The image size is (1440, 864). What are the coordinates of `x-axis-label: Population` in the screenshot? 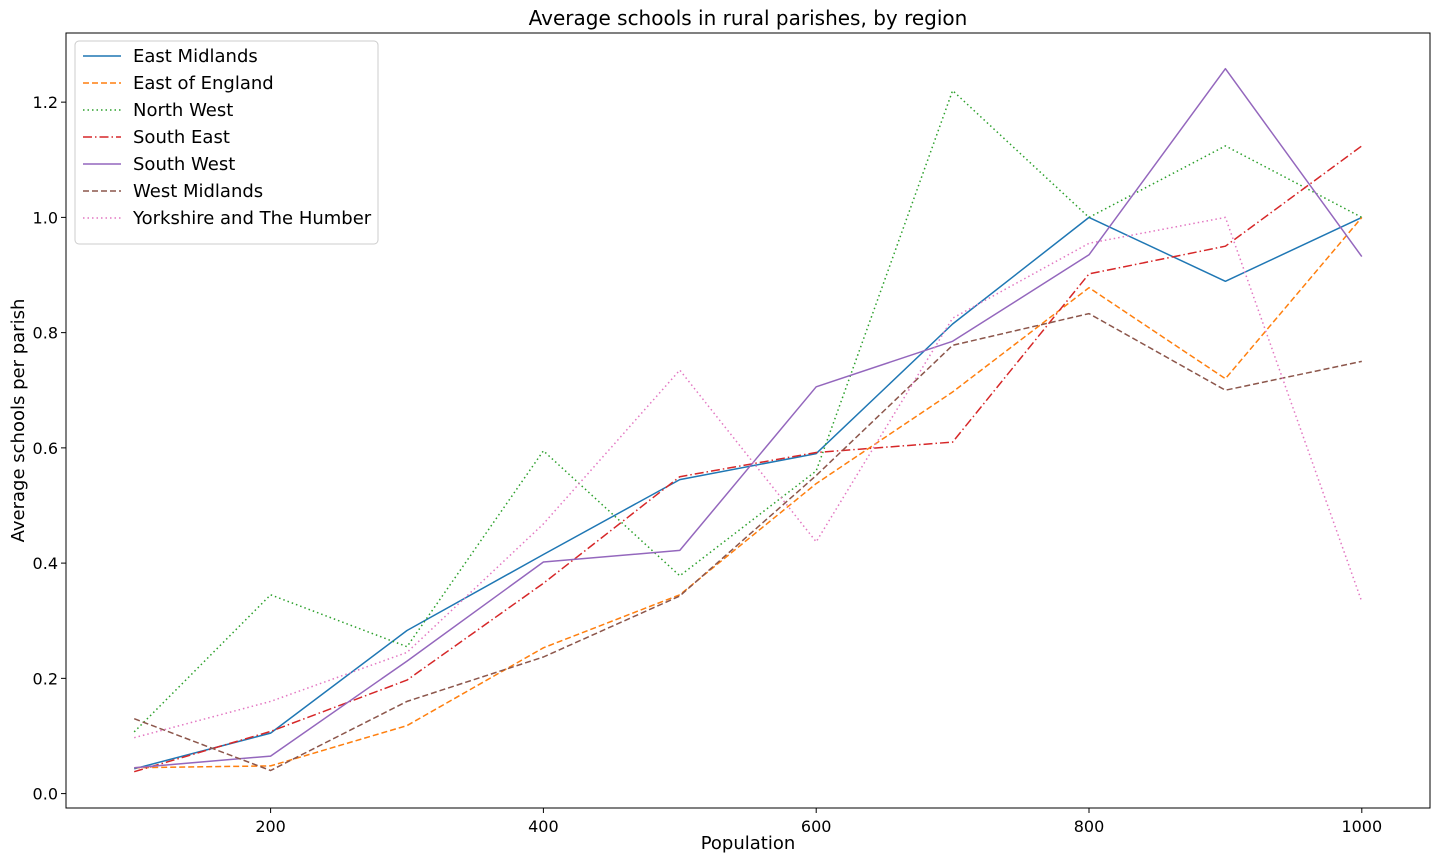 It's located at (748, 843).